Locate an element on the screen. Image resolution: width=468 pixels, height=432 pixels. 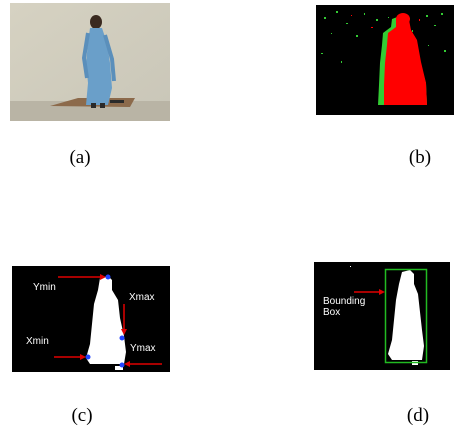
motion-mask is located at coordinates (385, 60).